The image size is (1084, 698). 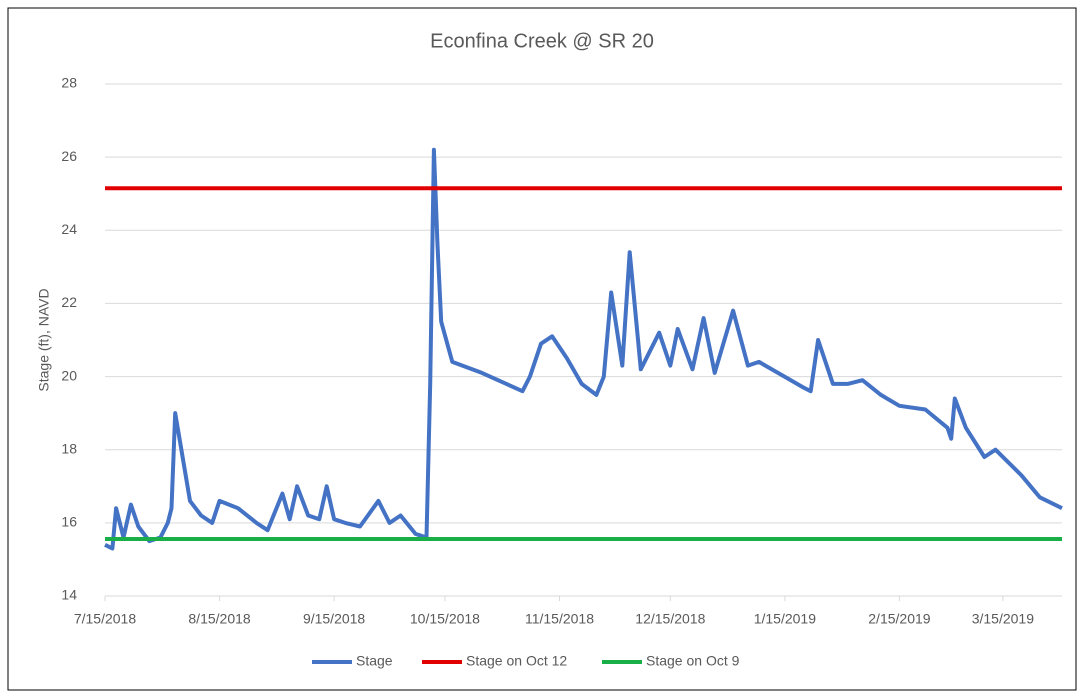 I want to click on y-tick-label: 14, so click(x=69, y=595).